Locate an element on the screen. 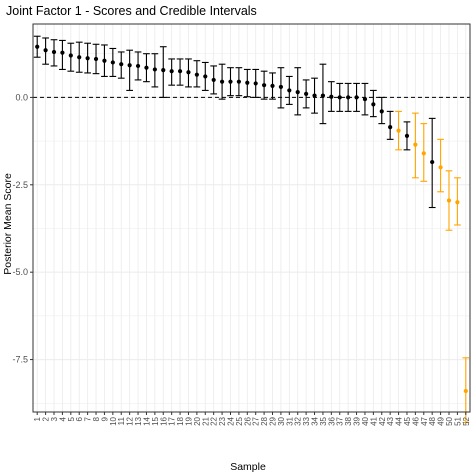 This screenshot has height=474, width=474. sample-51-mark is located at coordinates (457, 201).